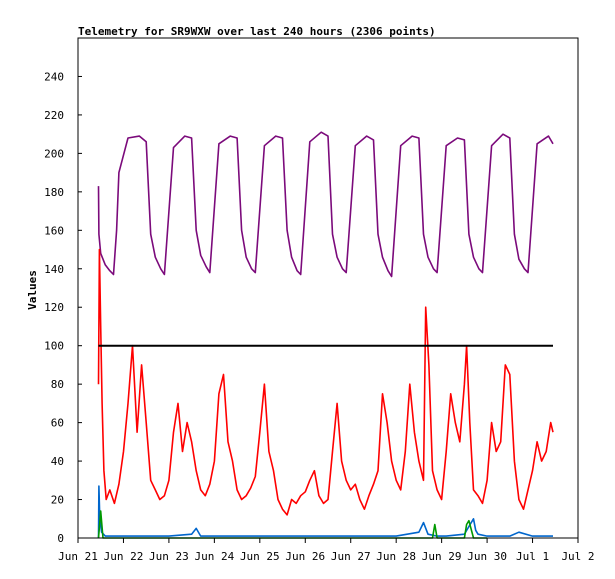 This screenshot has height=579, width=615. What do you see at coordinates (57, 423) in the screenshot?
I see `y-tick-label: 60` at bounding box center [57, 423].